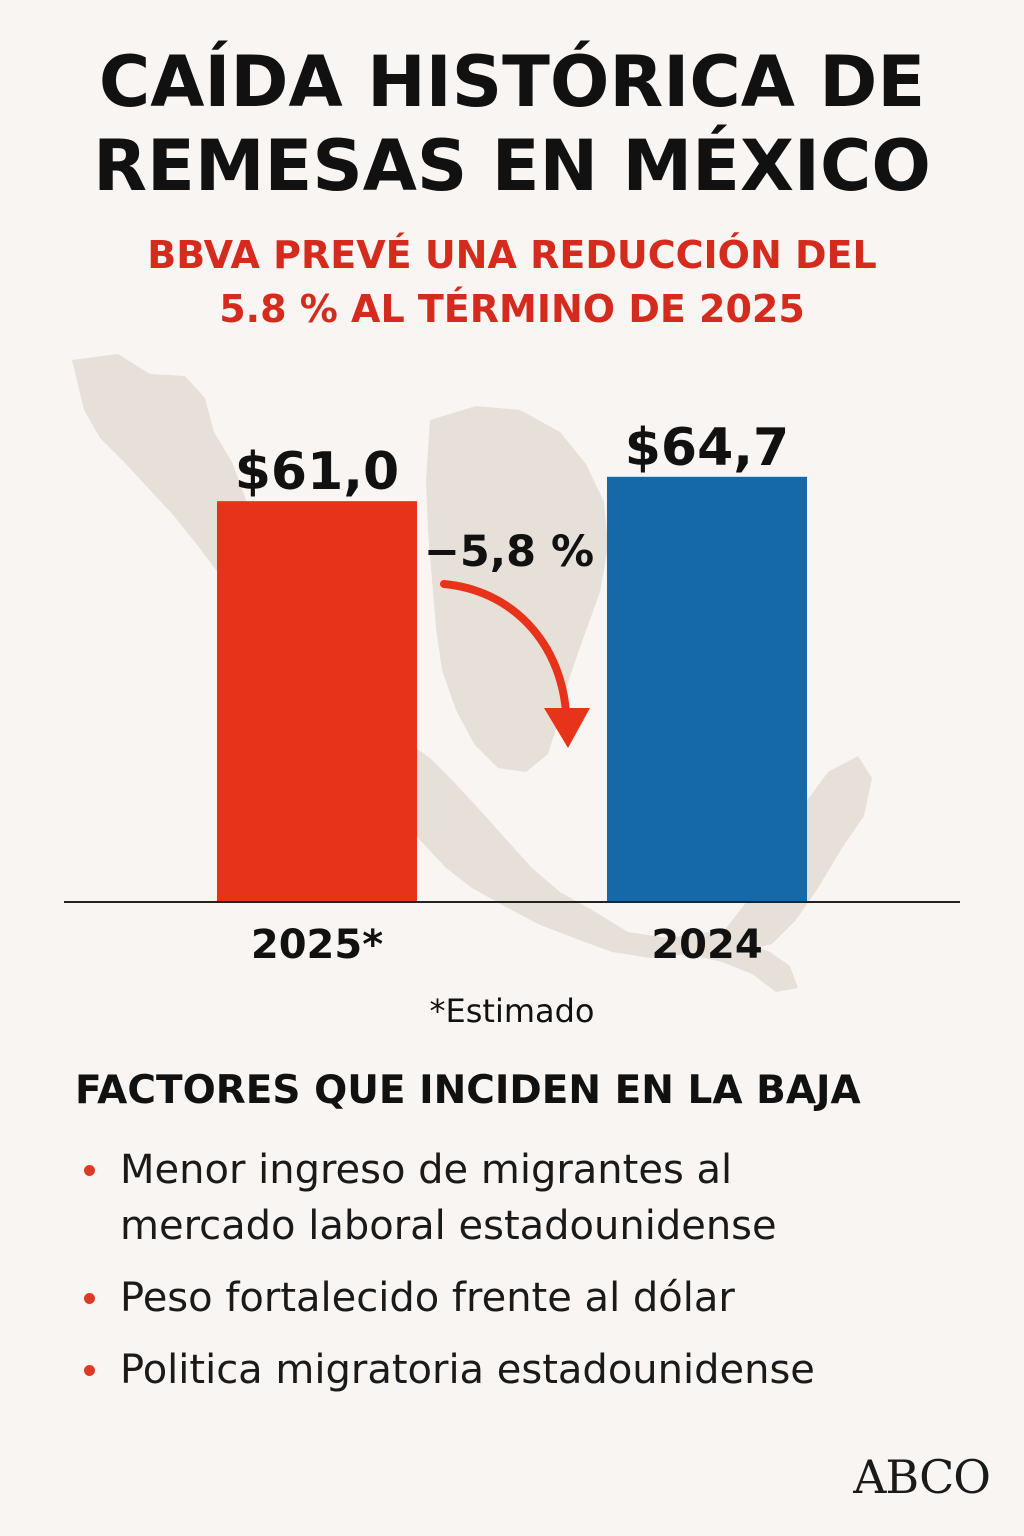 This screenshot has height=1536, width=1024. I want to click on subtitle-line-1: BBVA PREVÉ UNA REDUCCIÓN DEL, so click(512, 255).